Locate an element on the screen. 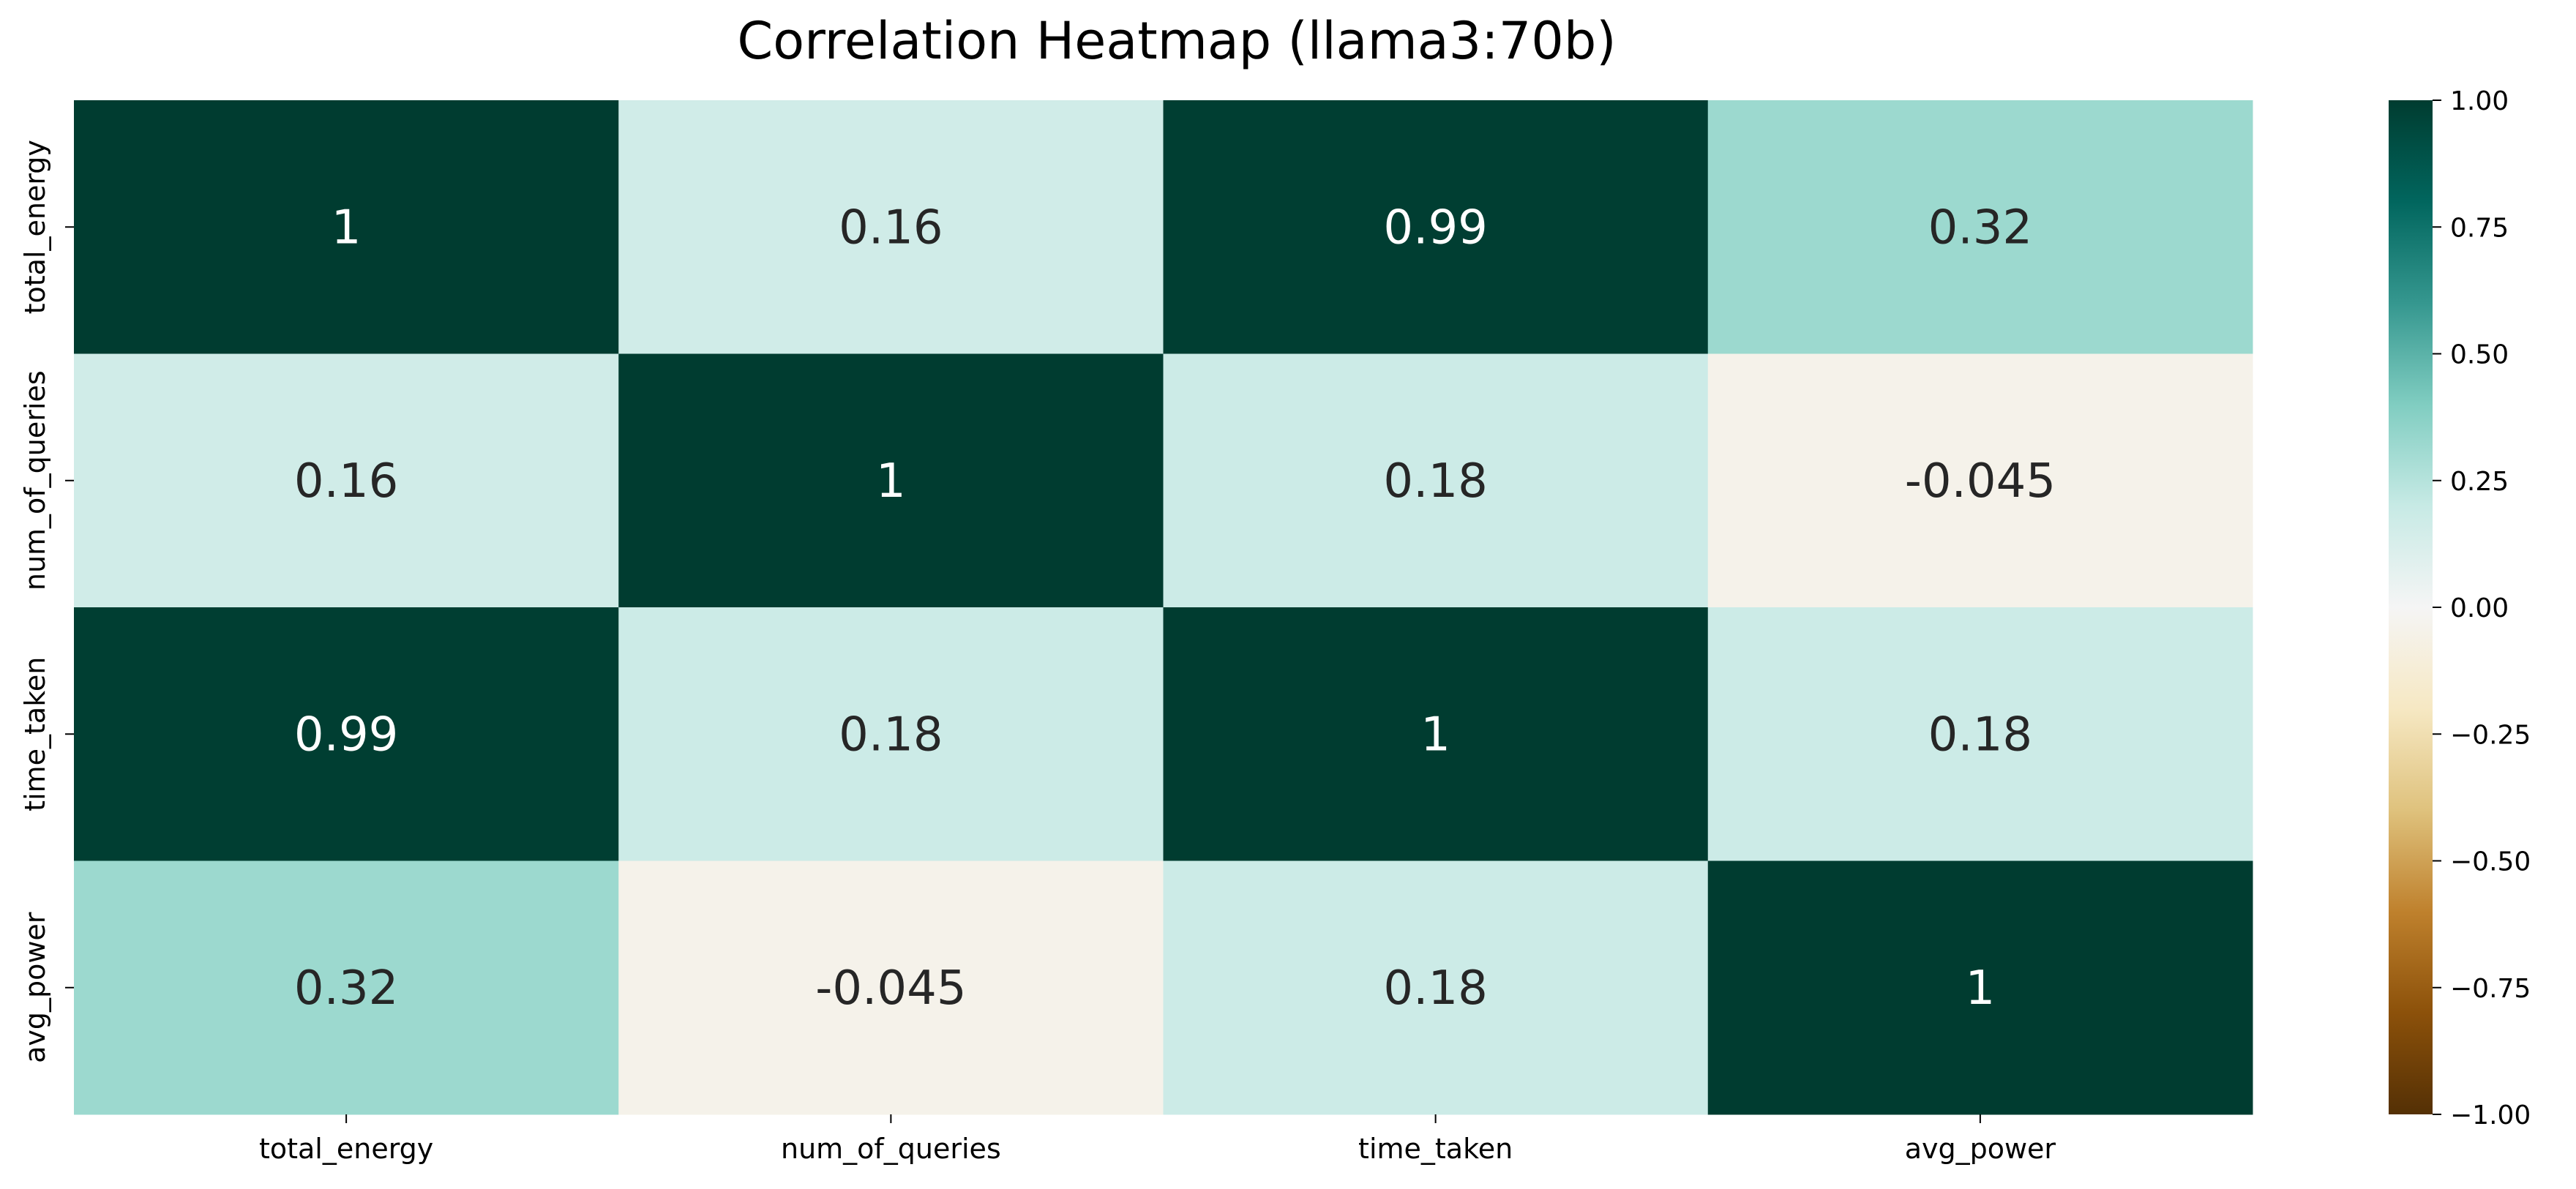 The height and width of the screenshot is (1189, 2576). x-tick-label: avg_power is located at coordinates (1980, 1149).